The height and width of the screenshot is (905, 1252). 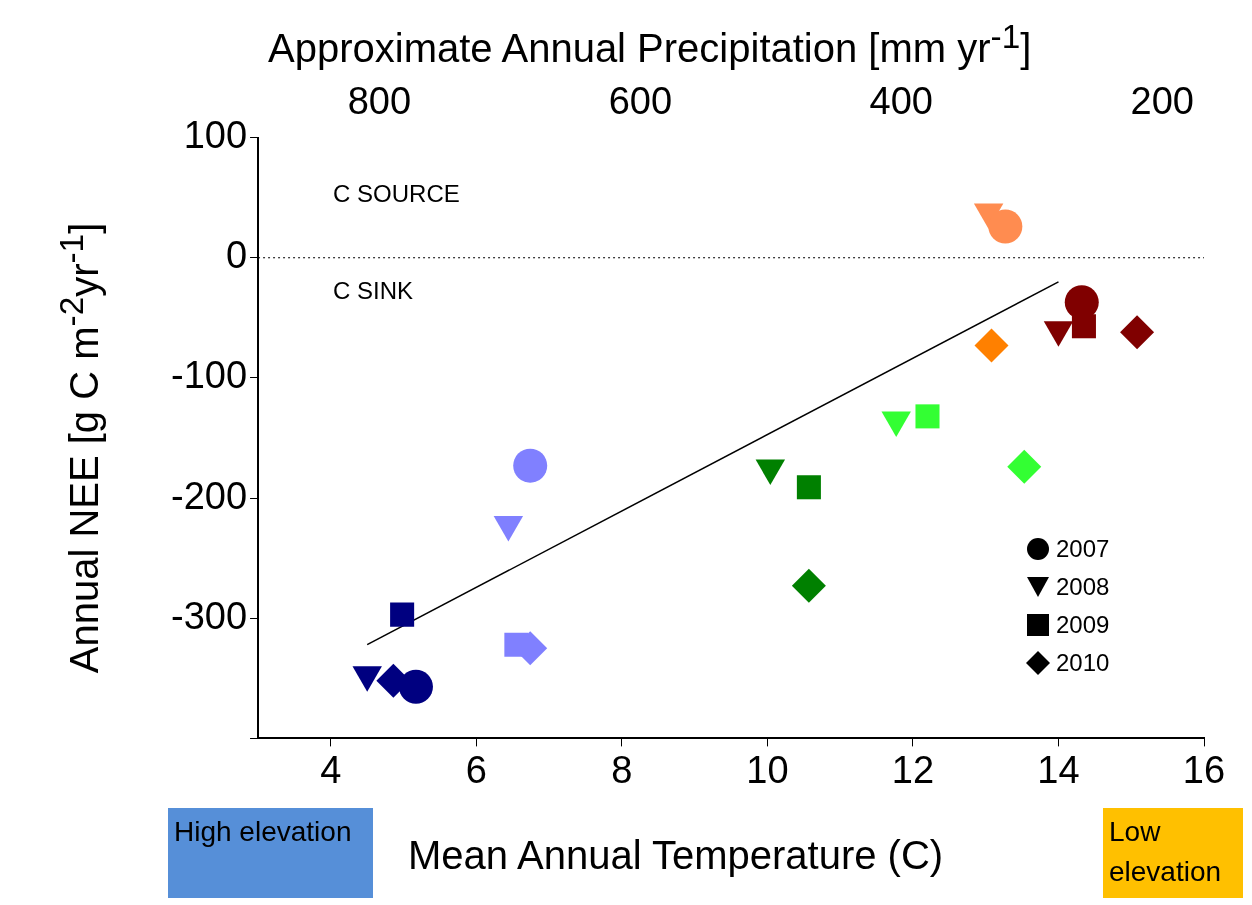 What do you see at coordinates (1083, 663) in the screenshot?
I see `annotation: 2010` at bounding box center [1083, 663].